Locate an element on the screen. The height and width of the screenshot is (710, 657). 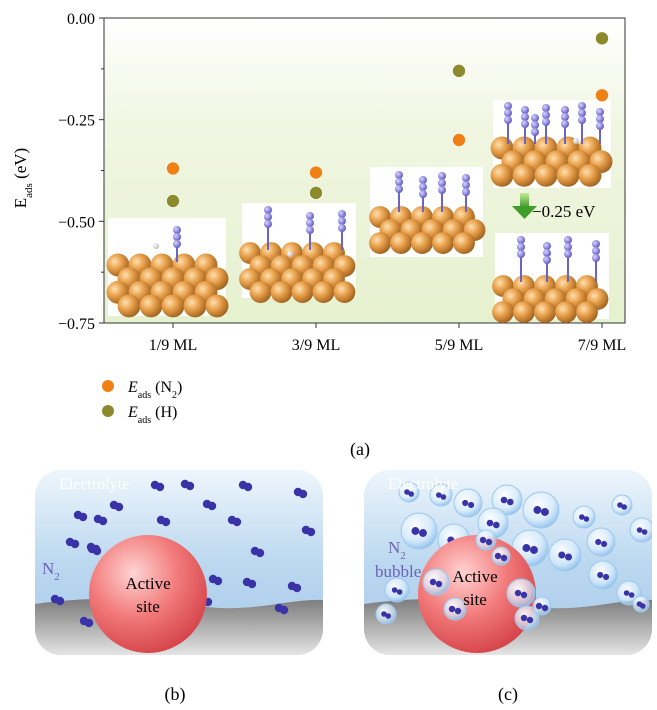
n2-label: N2 is located at coordinates (51, 571).